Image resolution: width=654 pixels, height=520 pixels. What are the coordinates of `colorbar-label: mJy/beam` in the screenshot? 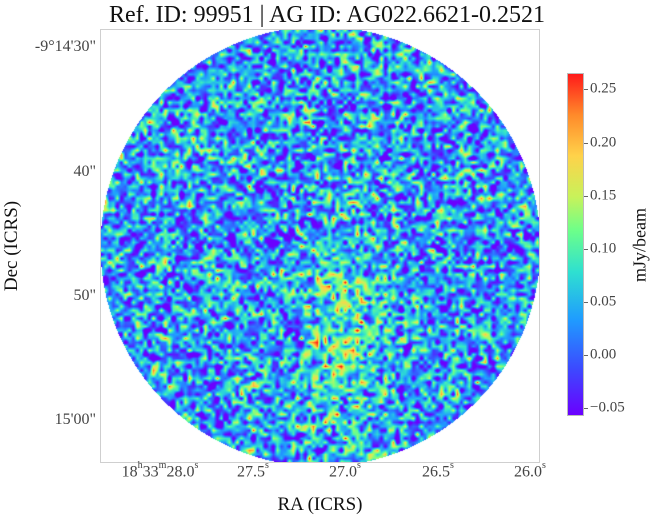 It's located at (639, 245).